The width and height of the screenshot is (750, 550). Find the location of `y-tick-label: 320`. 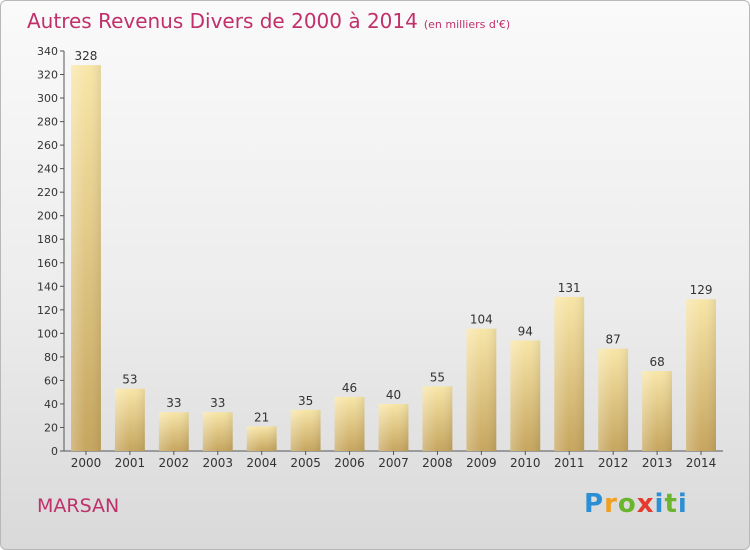

y-tick-label: 320 is located at coordinates (47, 75).